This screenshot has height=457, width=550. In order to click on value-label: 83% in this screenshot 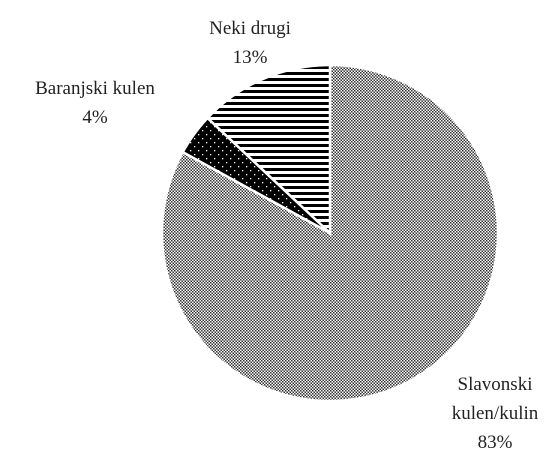, I will do `click(495, 442)`.